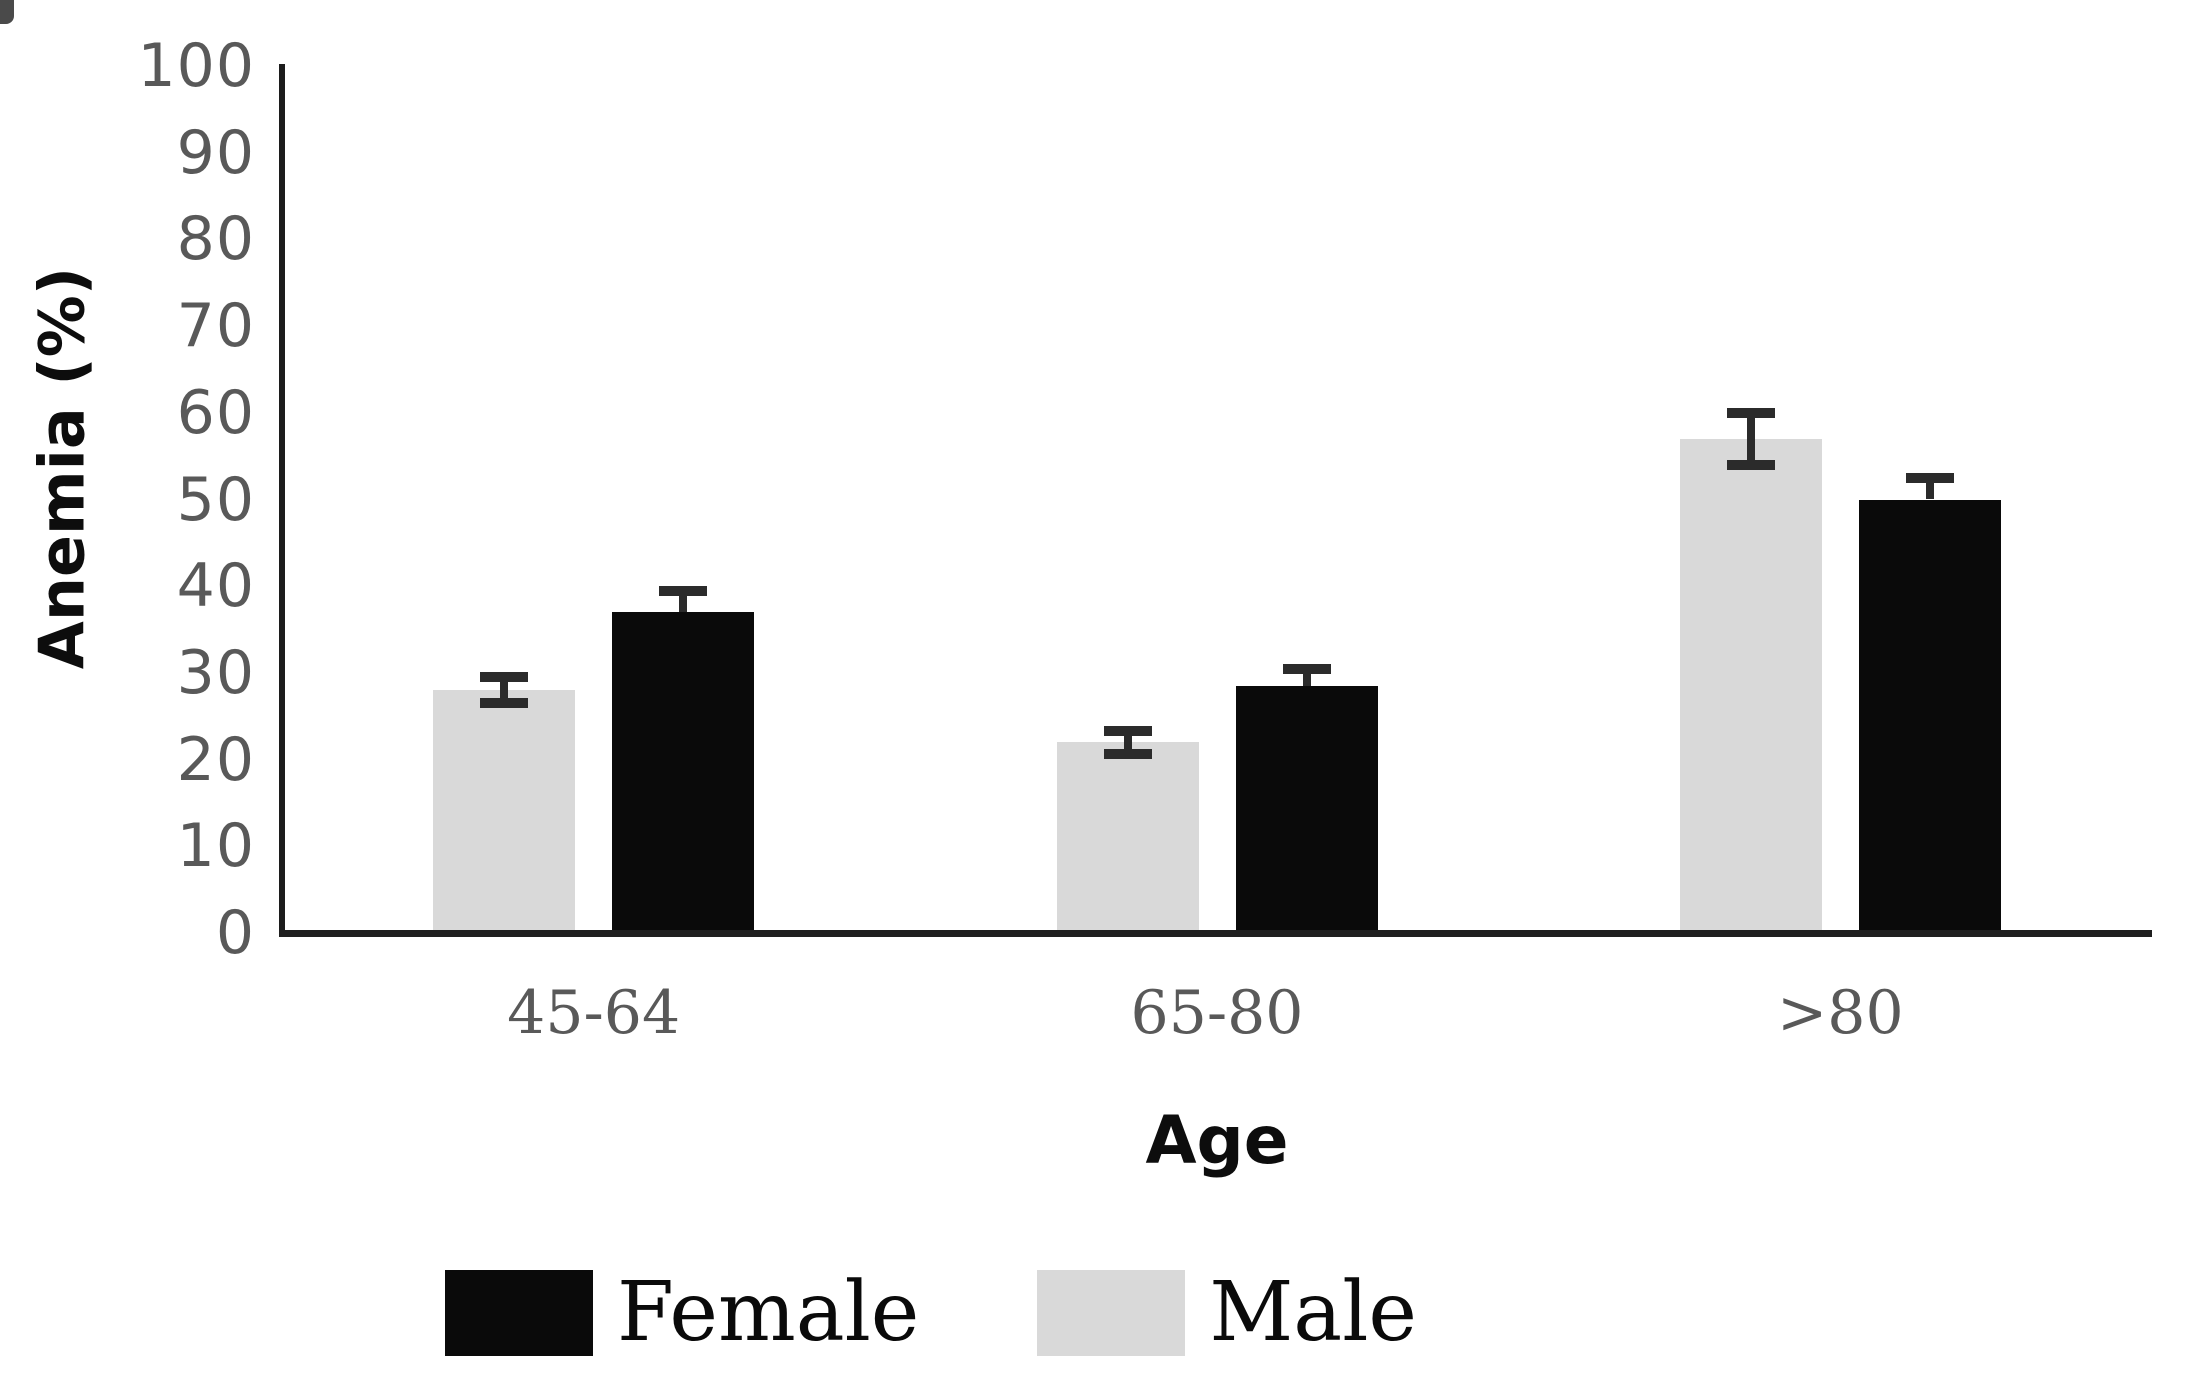 Image resolution: width=2187 pixels, height=1388 pixels. Describe the element at coordinates (215, 759) in the screenshot. I see `y-tick-label-20: 20` at that location.